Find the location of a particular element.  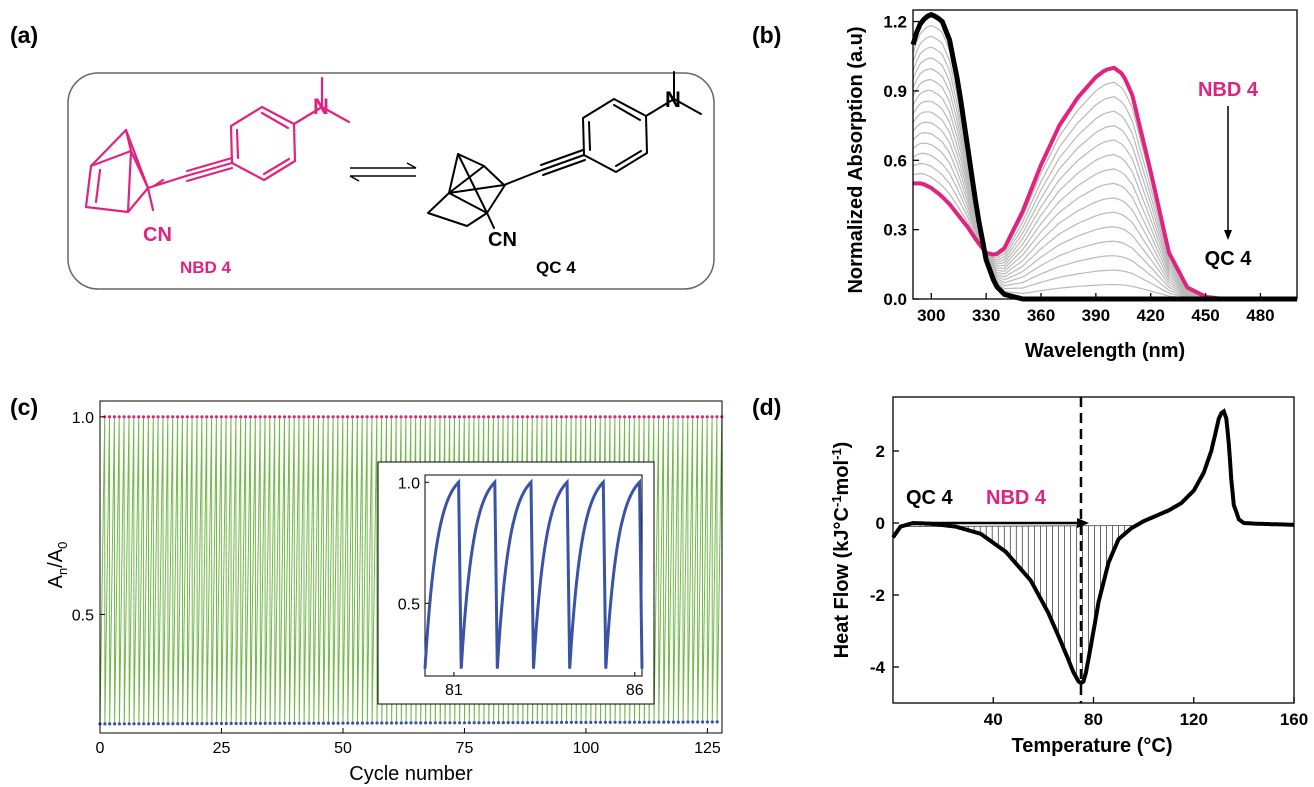

x-tick-label: 80 is located at coordinates (1093, 719).